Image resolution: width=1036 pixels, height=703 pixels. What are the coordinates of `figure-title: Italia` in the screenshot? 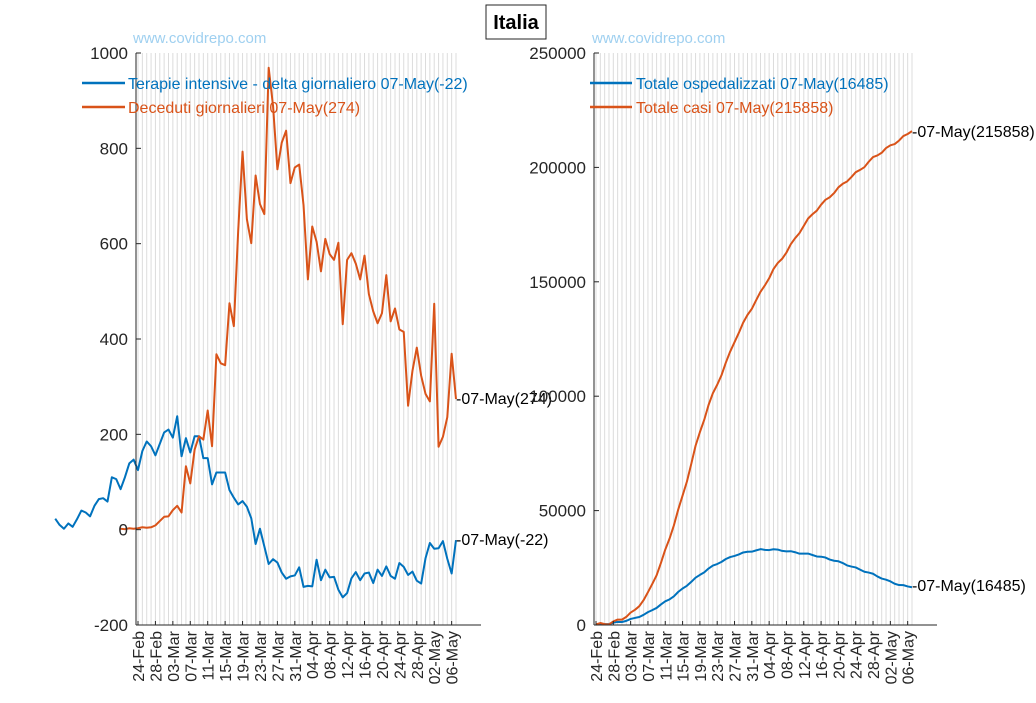 It's located at (516, 22).